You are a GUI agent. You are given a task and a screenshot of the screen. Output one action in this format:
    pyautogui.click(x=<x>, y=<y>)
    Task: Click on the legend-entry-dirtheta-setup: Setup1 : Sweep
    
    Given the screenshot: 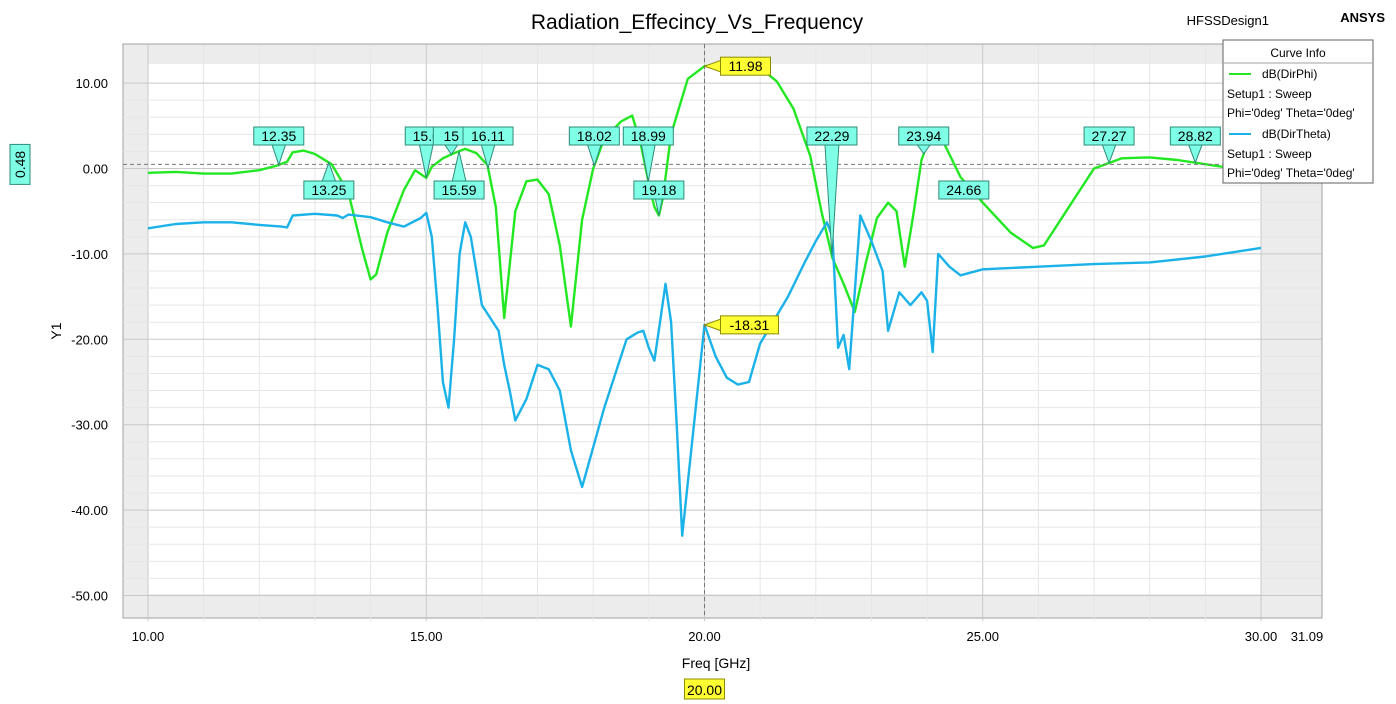 What is the action you would take?
    pyautogui.click(x=1269, y=154)
    